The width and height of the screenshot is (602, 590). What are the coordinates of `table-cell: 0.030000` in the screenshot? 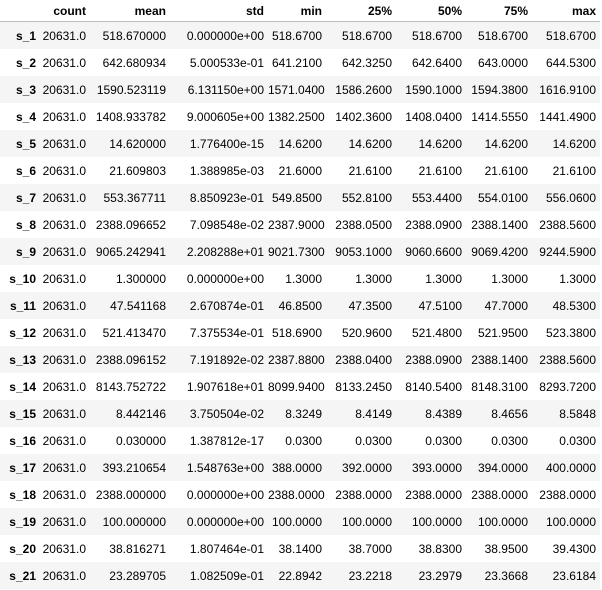 It's located at (140, 440).